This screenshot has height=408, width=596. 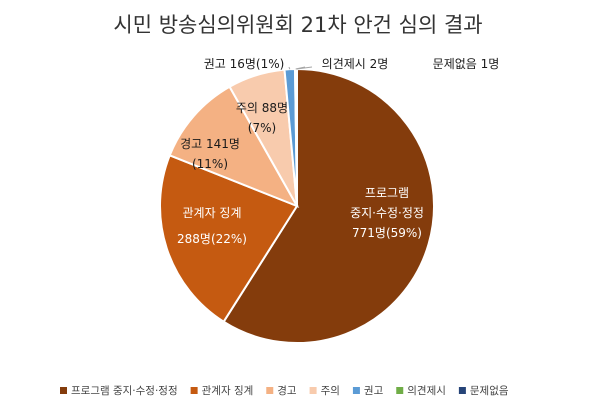 What do you see at coordinates (426, 391) in the screenshot?
I see `legend-label-의견제시: 의견제시` at bounding box center [426, 391].